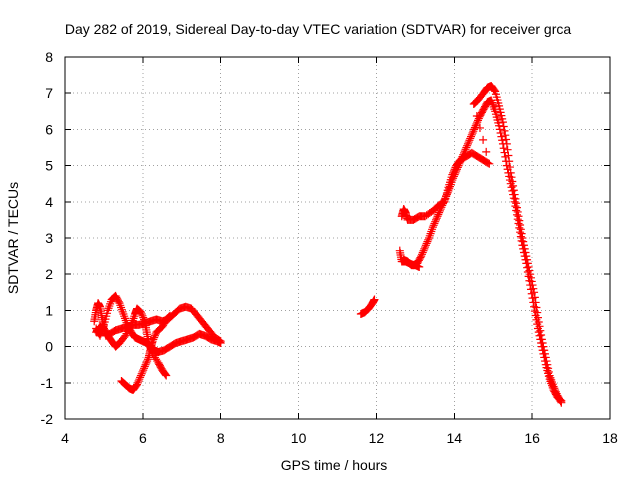 The width and height of the screenshot is (640, 480). Describe the element at coordinates (49, 93) in the screenshot. I see `y-tick-label: 7` at that location.